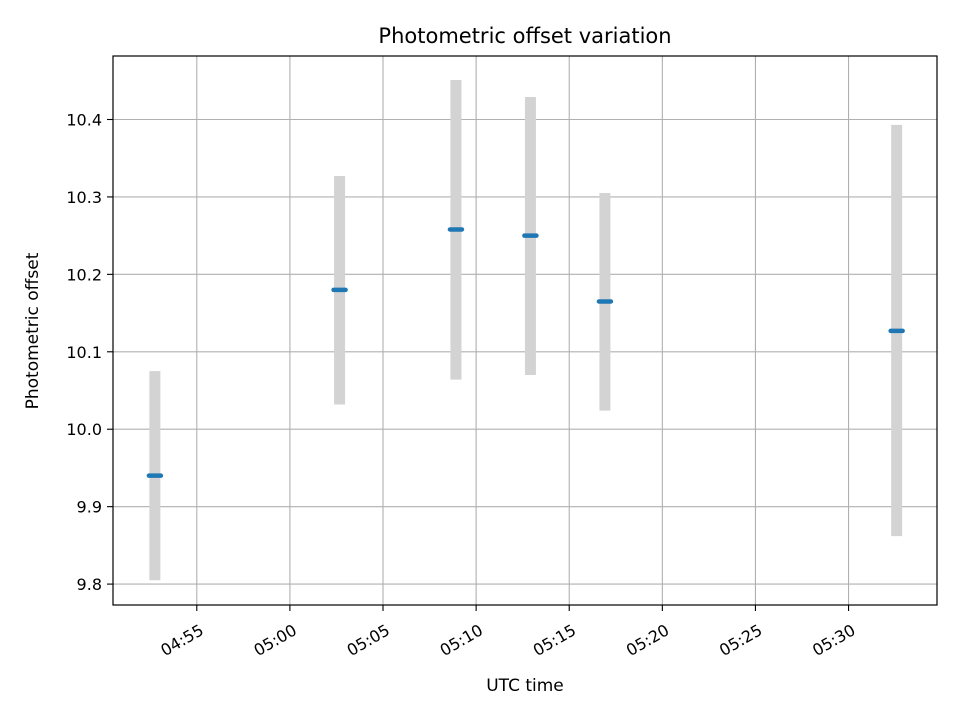  I want to click on y-tick-label: 10.1, so click(84, 352).